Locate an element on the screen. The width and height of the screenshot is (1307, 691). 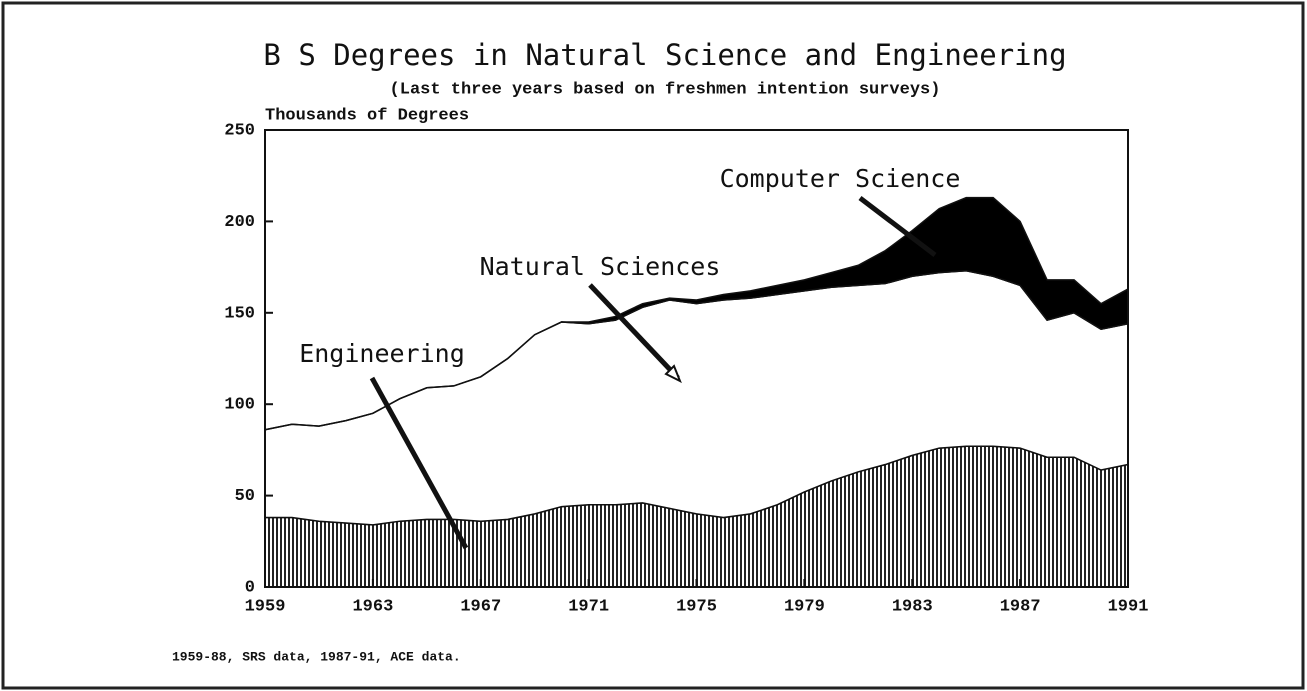
x-tick-label: 1979 is located at coordinates (804, 606).